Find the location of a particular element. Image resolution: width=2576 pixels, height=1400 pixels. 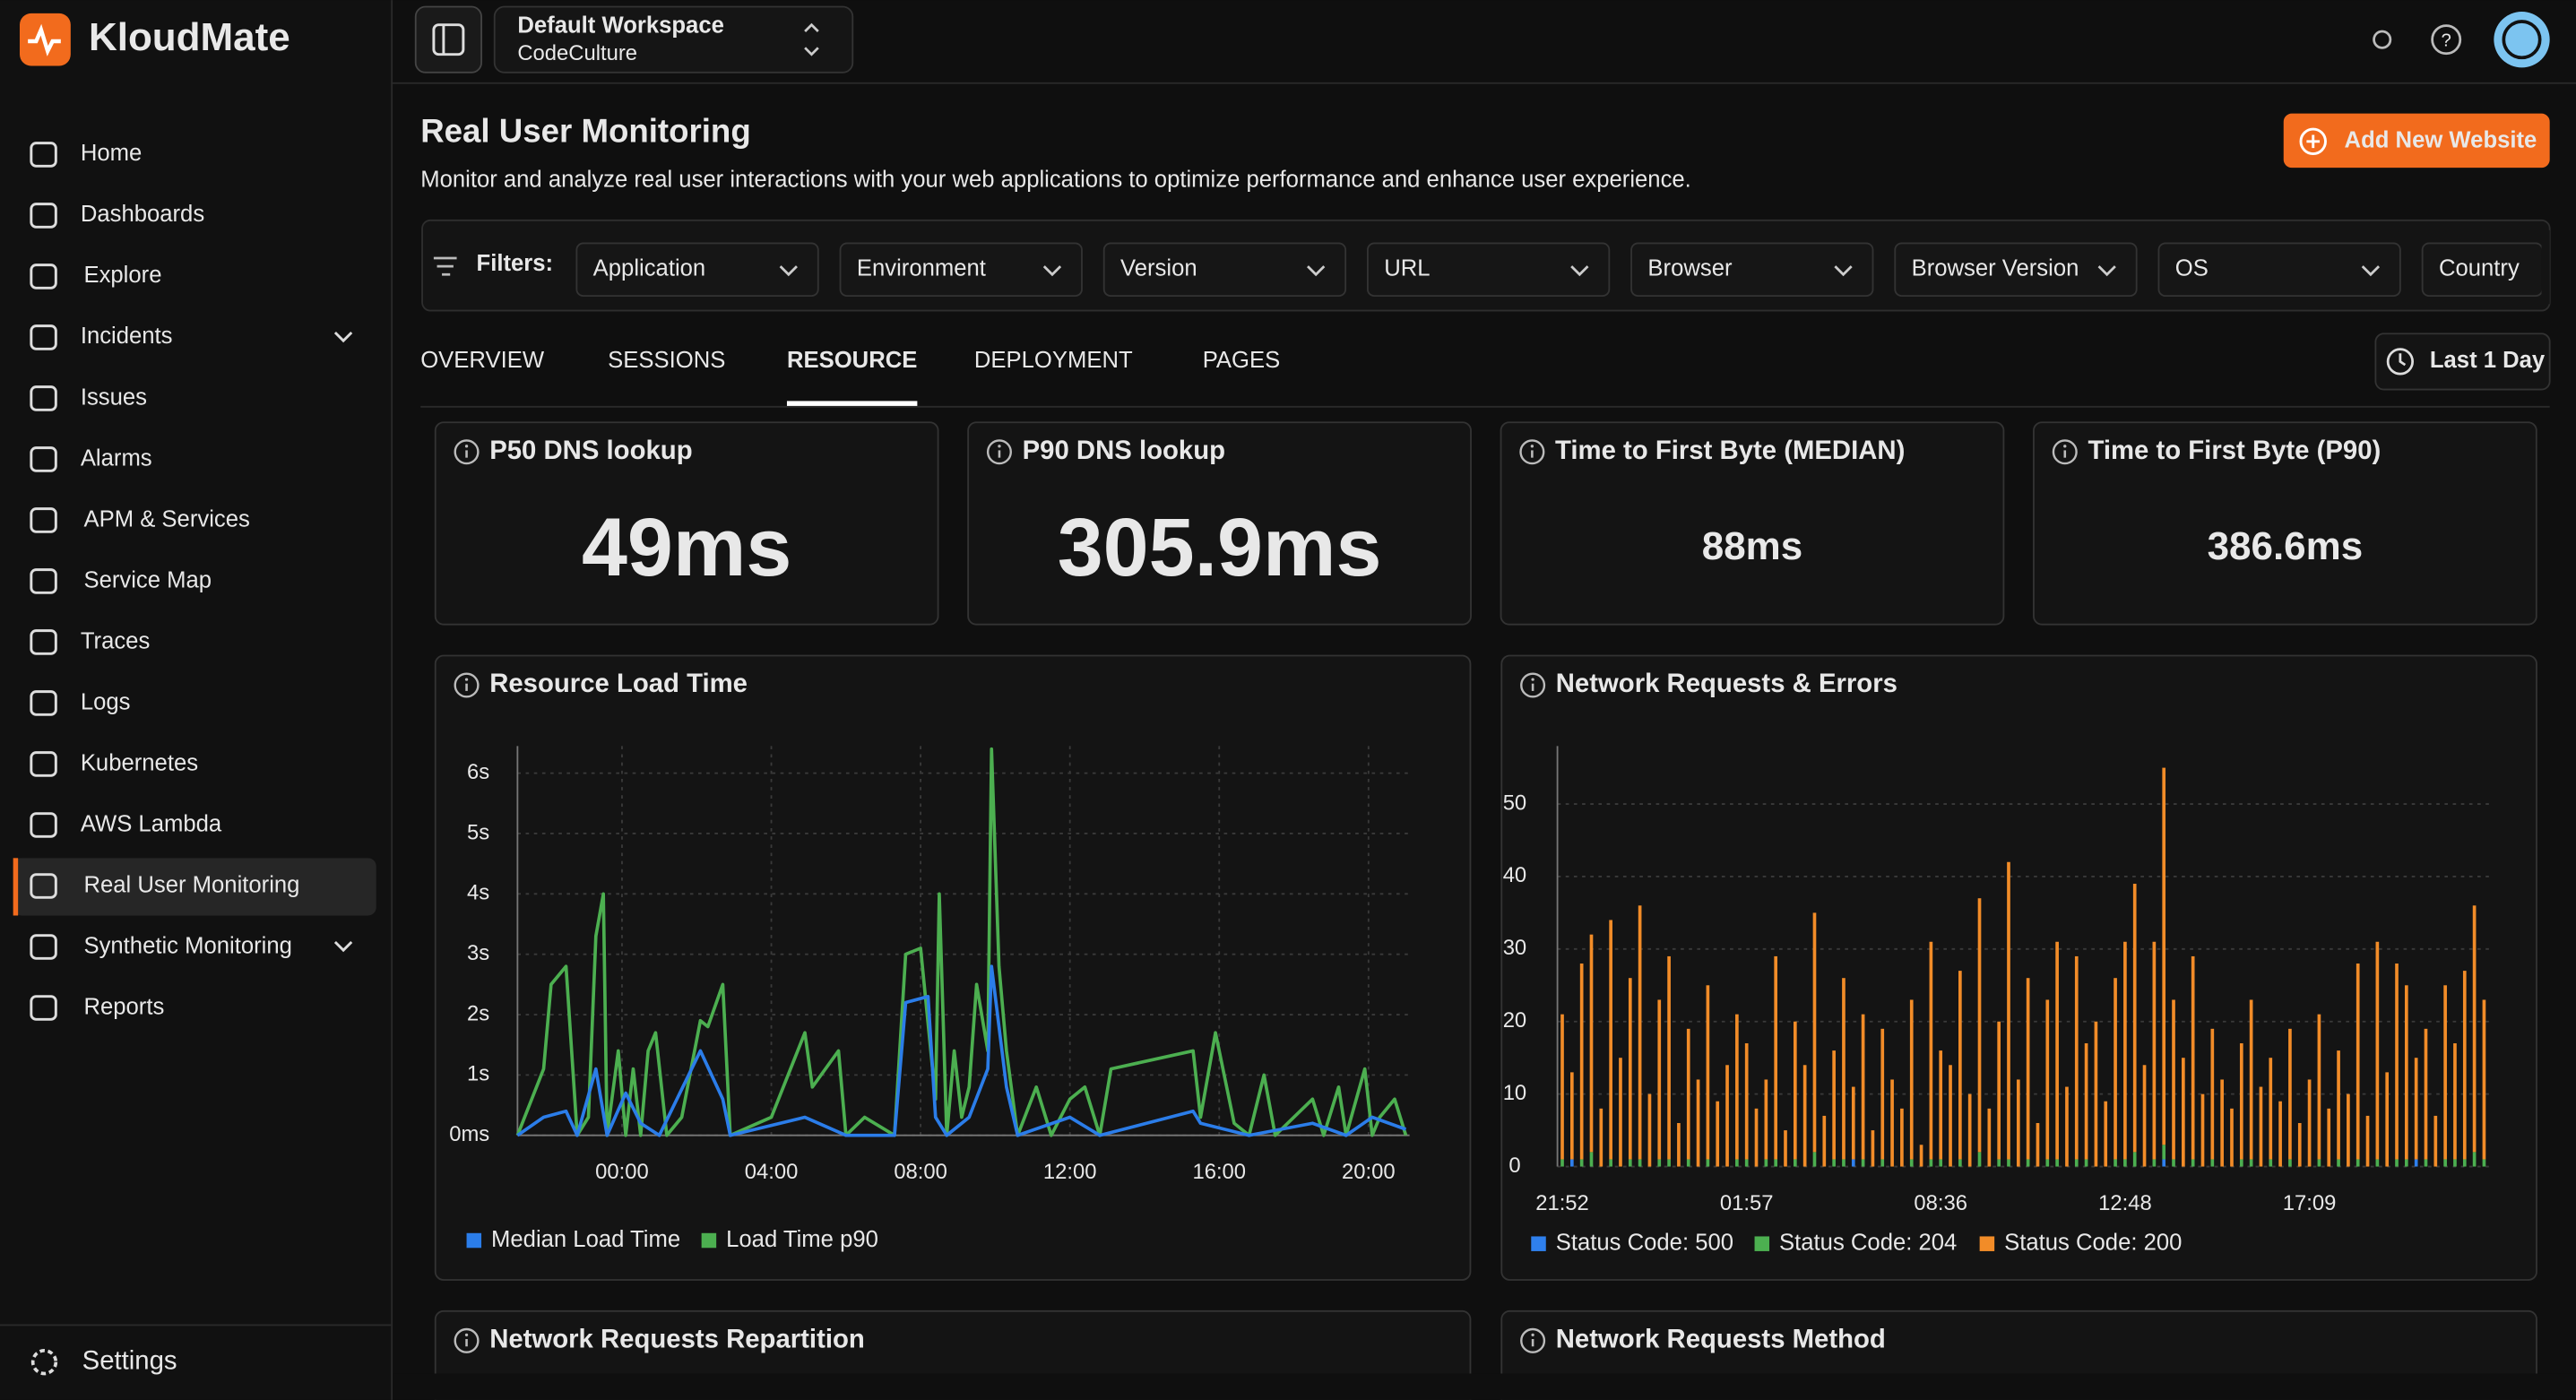

tab: DEPLOYMENT is located at coordinates (1053, 360).